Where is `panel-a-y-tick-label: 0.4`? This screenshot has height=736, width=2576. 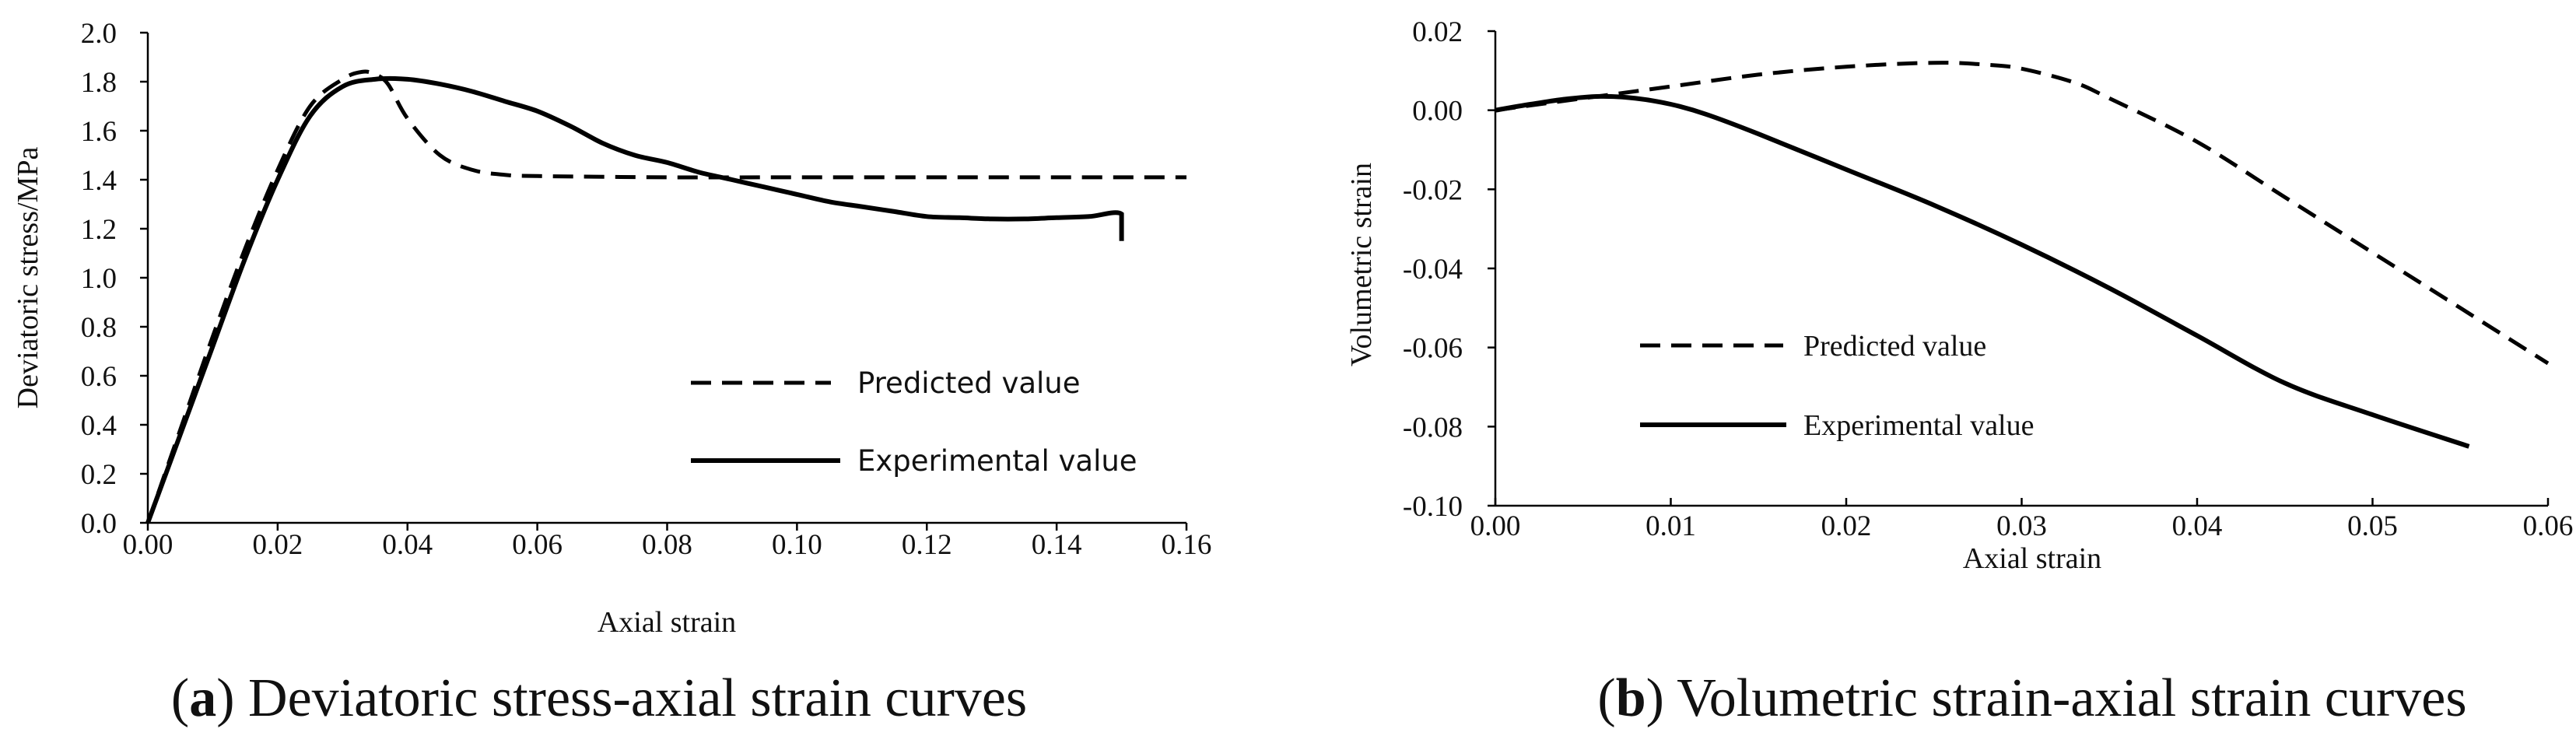 panel-a-y-tick-label: 0.4 is located at coordinates (99, 426).